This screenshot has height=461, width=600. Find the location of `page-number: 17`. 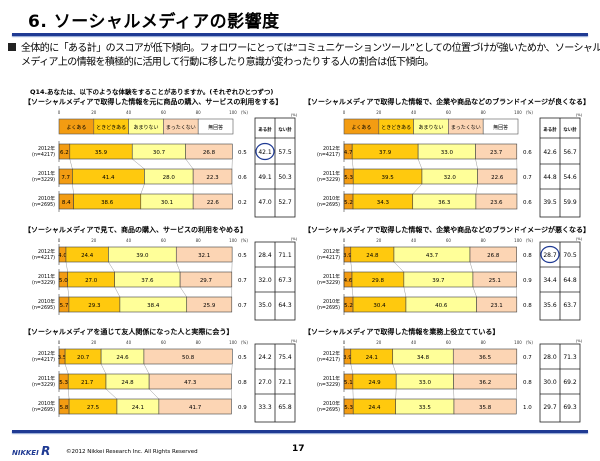

page-number: 17 is located at coordinates (298, 449).